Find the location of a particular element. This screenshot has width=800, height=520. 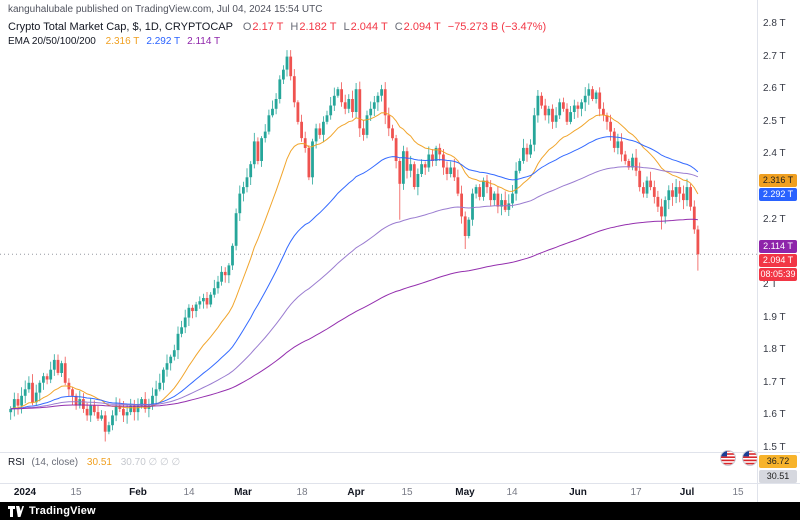

price-badge: 2.114 T is located at coordinates (778, 246).